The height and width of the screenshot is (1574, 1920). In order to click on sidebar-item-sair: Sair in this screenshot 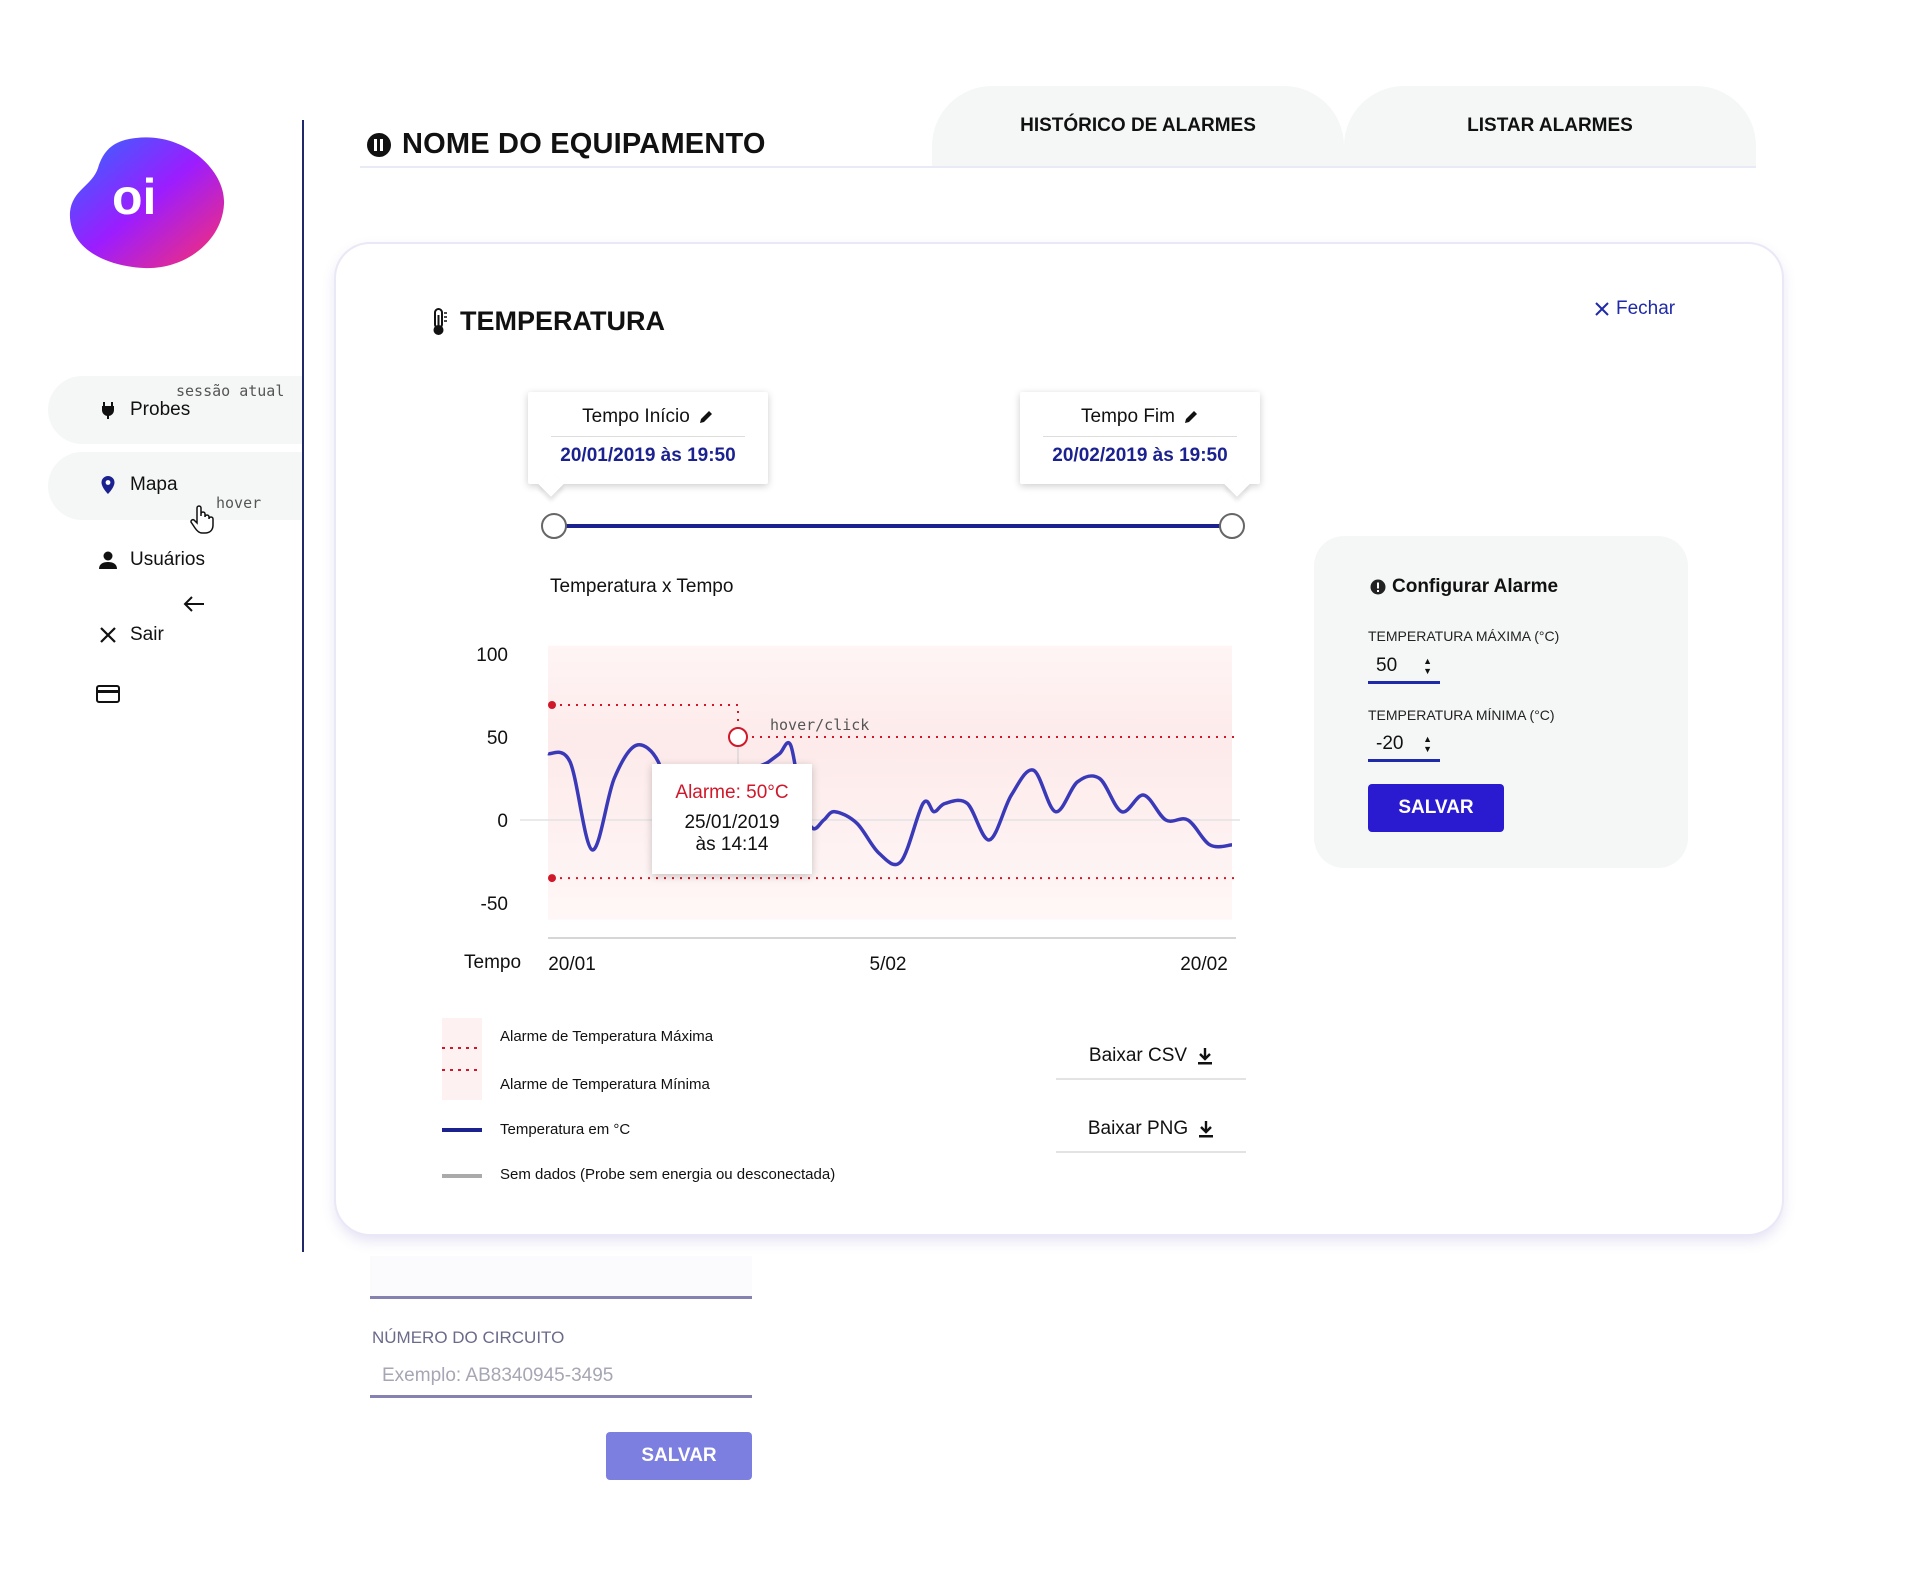, I will do `click(131, 635)`.